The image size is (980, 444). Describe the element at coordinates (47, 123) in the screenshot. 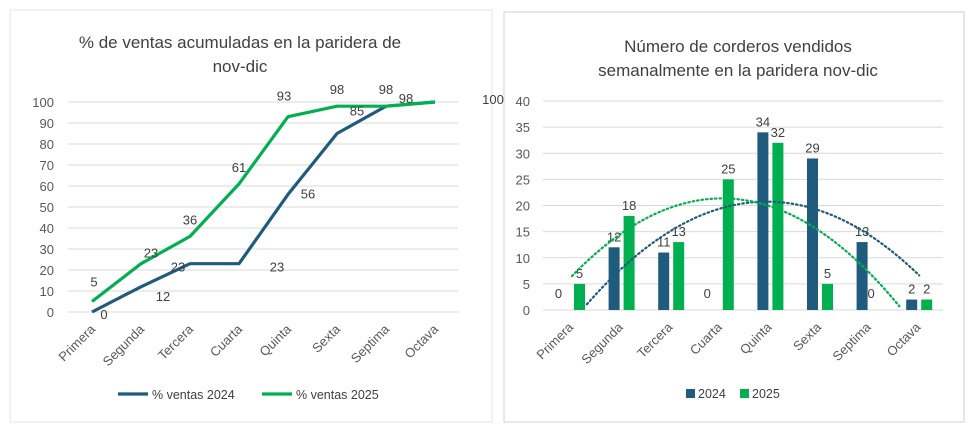

I see `y-tick-label: 90` at that location.